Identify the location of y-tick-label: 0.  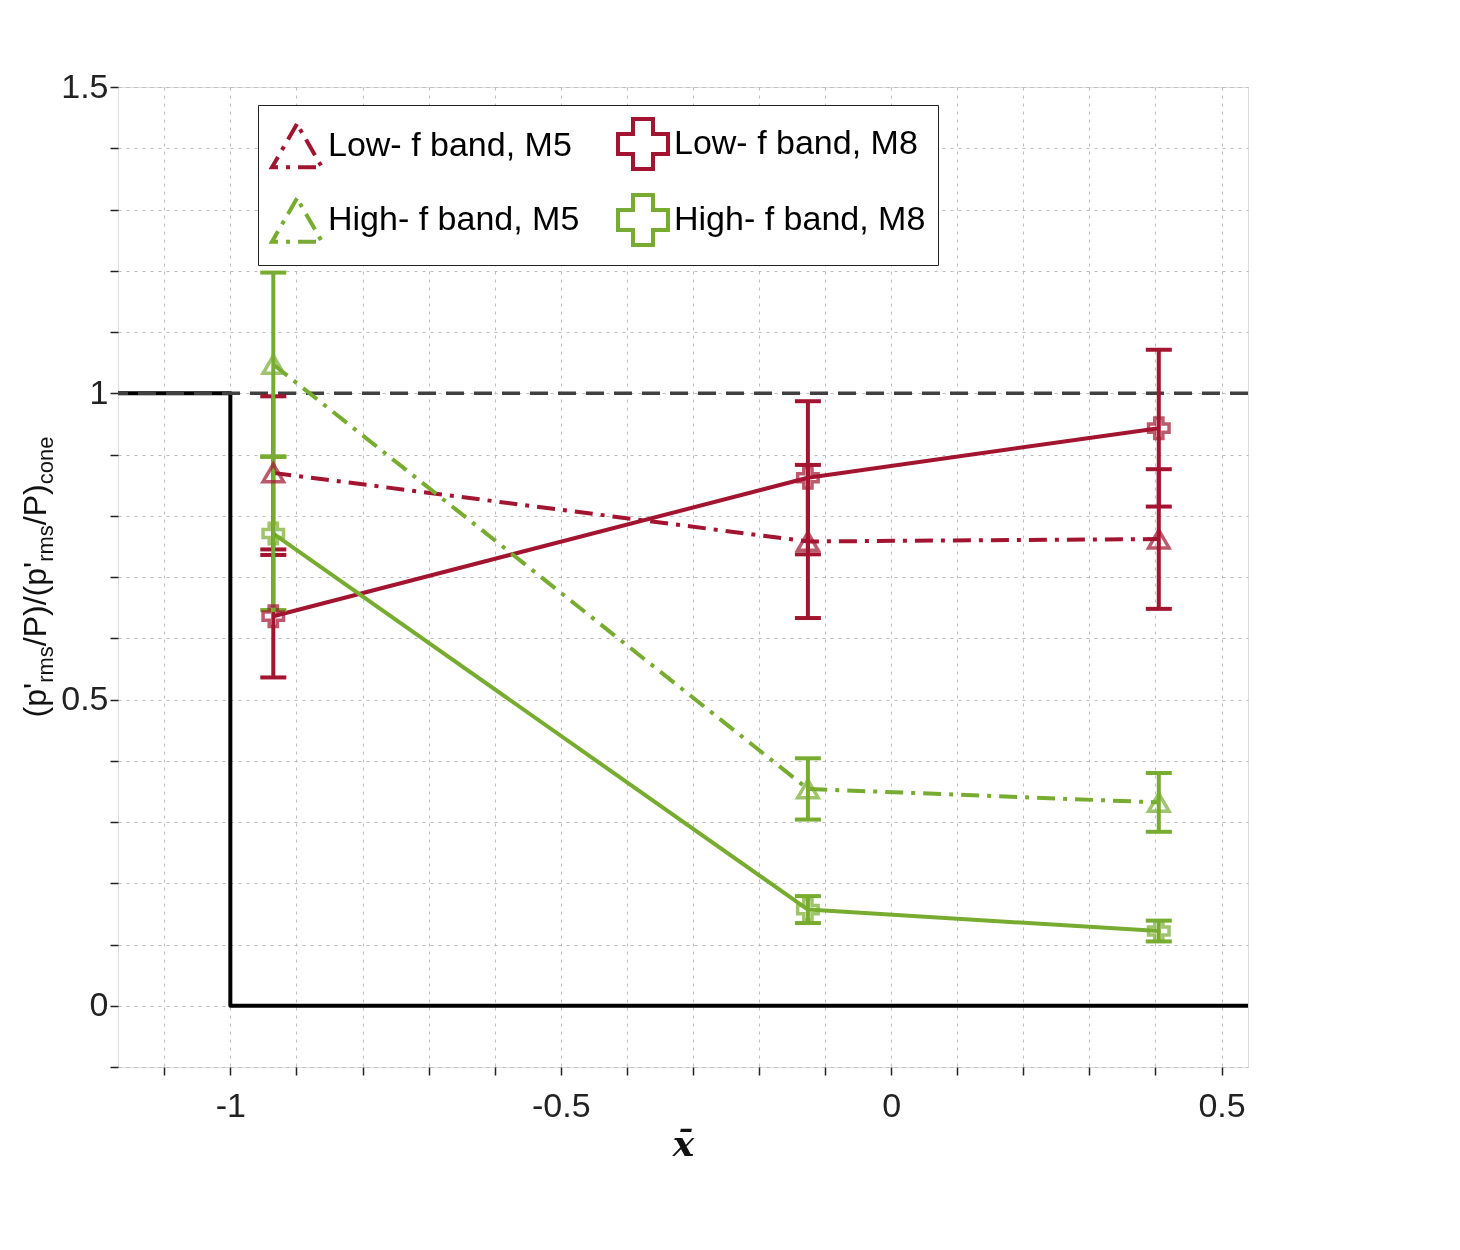
(99, 1004).